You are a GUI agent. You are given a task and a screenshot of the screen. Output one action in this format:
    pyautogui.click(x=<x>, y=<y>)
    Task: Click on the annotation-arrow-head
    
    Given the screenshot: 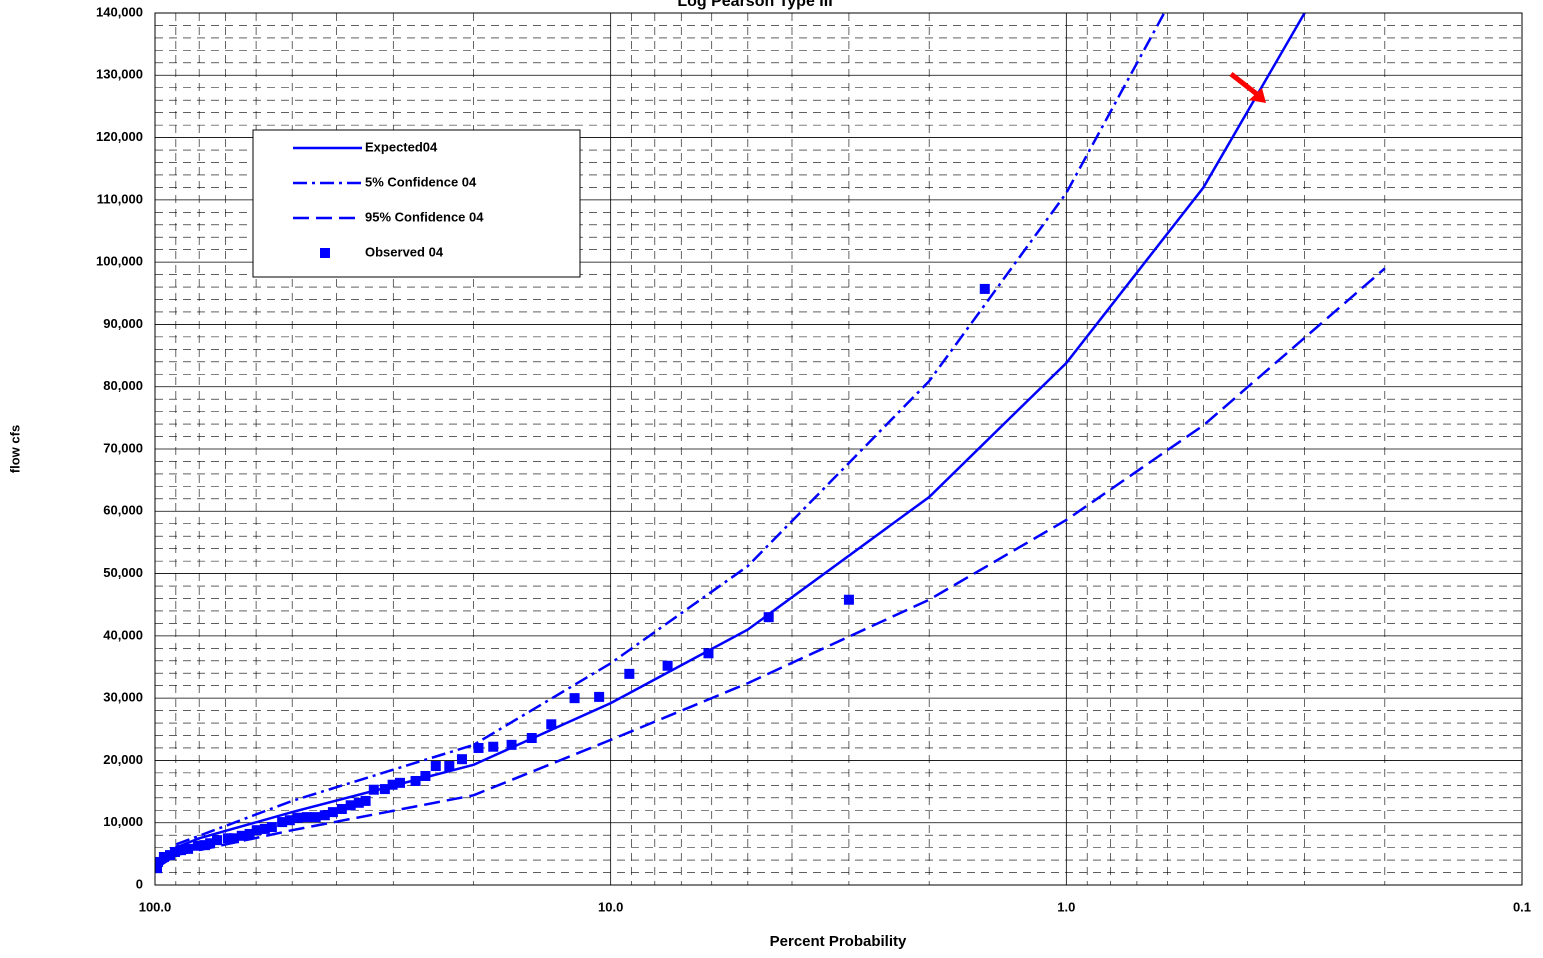 What is the action you would take?
    pyautogui.click(x=1257, y=95)
    